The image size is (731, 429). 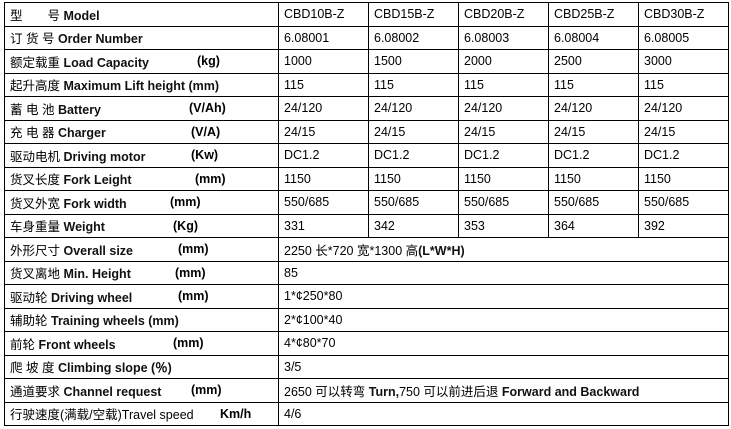 I want to click on model-cell: CBD15B-Z, so click(x=413, y=14).